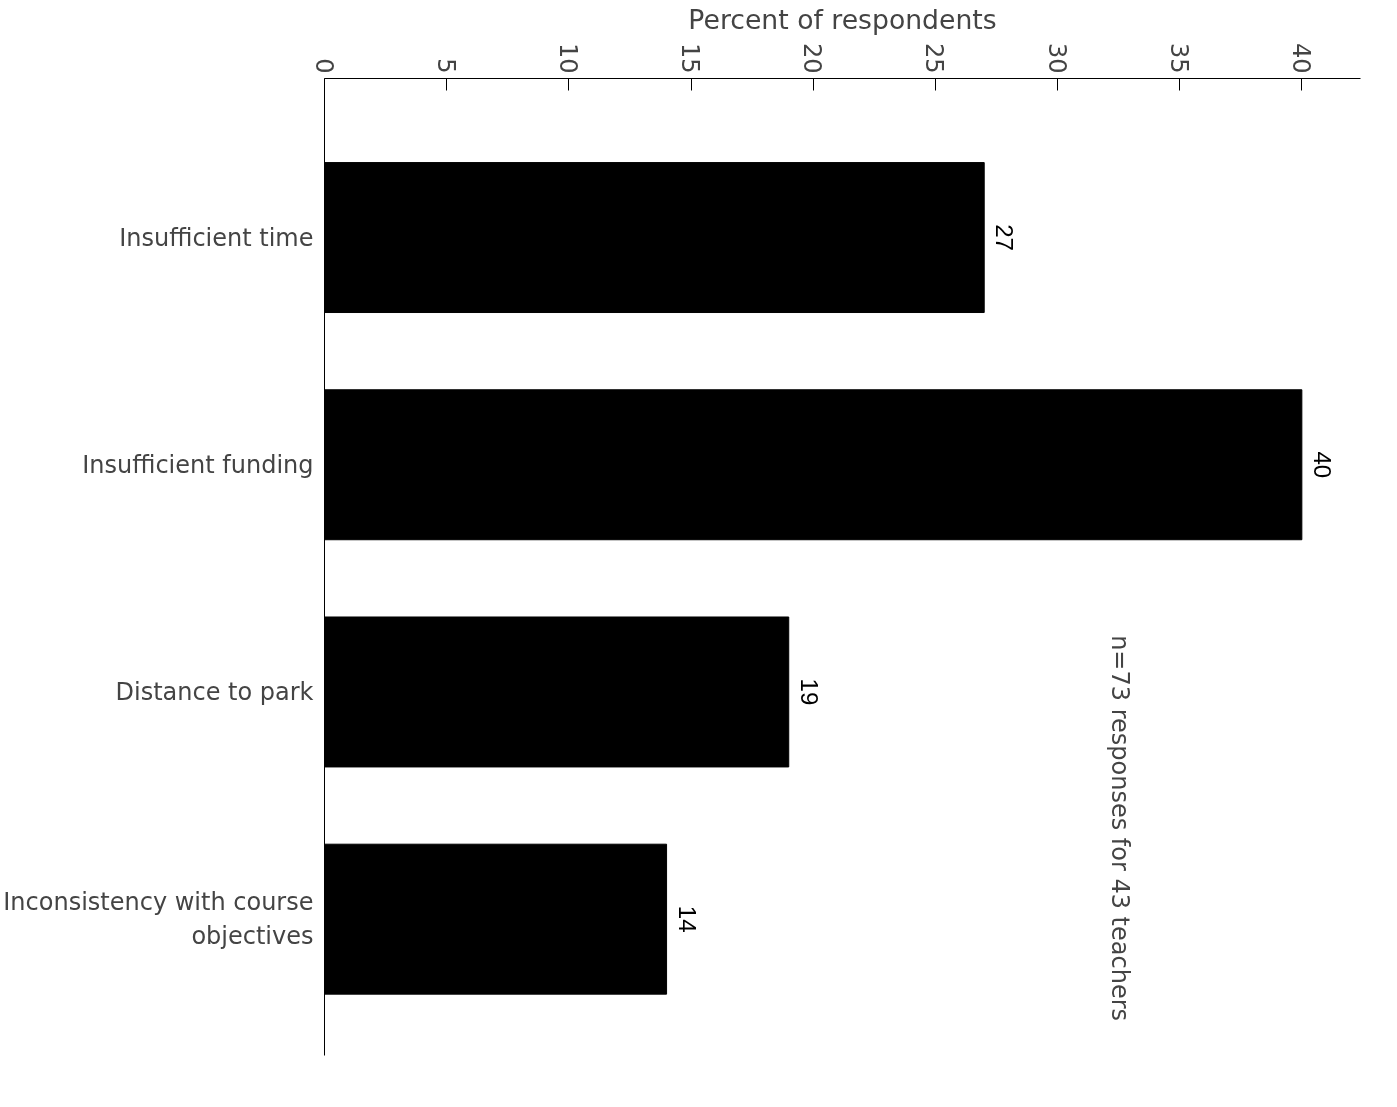  I want to click on x-tick-label: 15, so click(690, 58).